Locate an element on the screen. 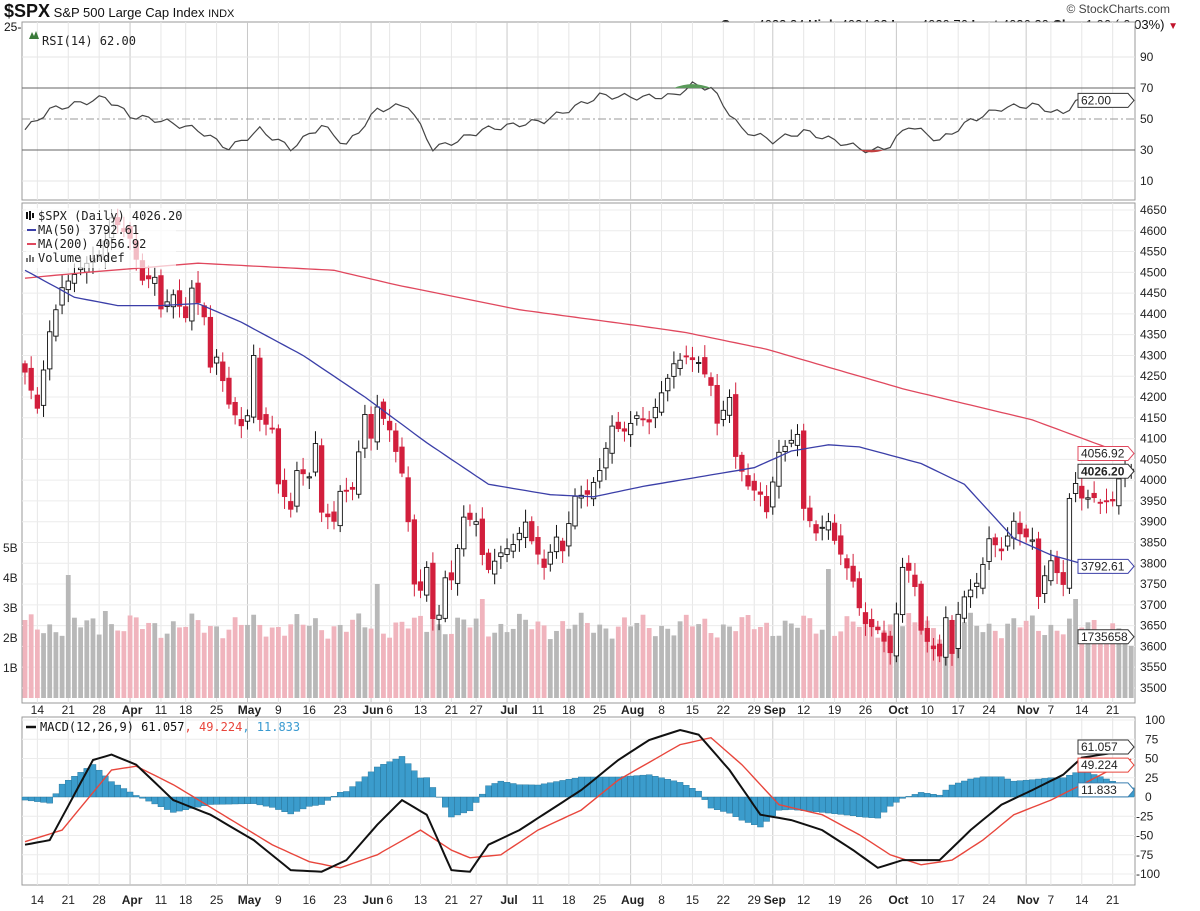 This screenshot has height=911, width=1200. date-tick-label: 21 is located at coordinates (1113, 900).